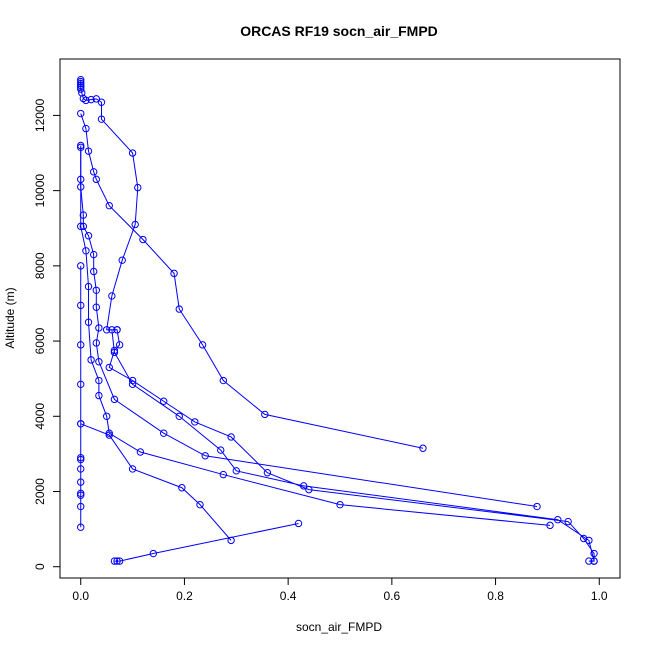 The height and width of the screenshot is (650, 650). What do you see at coordinates (392, 596) in the screenshot?
I see `x-tick-label: 0.6` at bounding box center [392, 596].